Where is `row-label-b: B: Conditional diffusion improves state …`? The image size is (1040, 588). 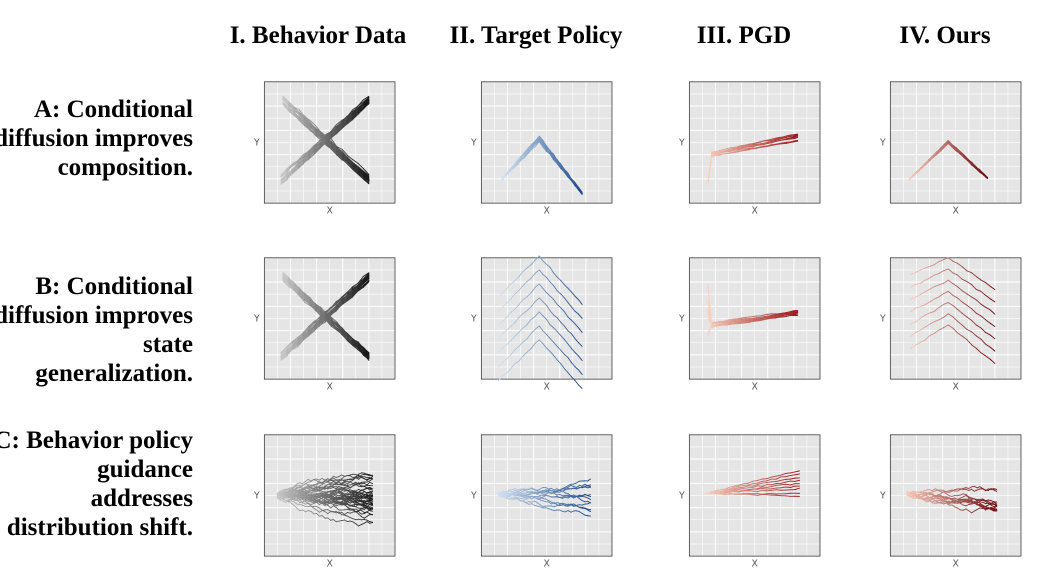 row-label-b: B: Conditional diffusion improves state … is located at coordinates (96, 330).